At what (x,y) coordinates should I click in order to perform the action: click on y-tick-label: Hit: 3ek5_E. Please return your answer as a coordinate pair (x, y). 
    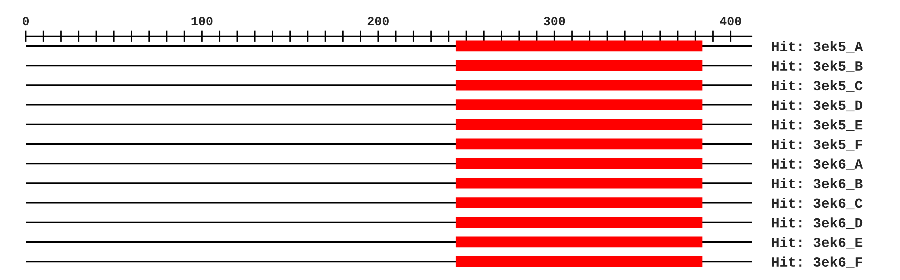
    Looking at the image, I should click on (817, 126).